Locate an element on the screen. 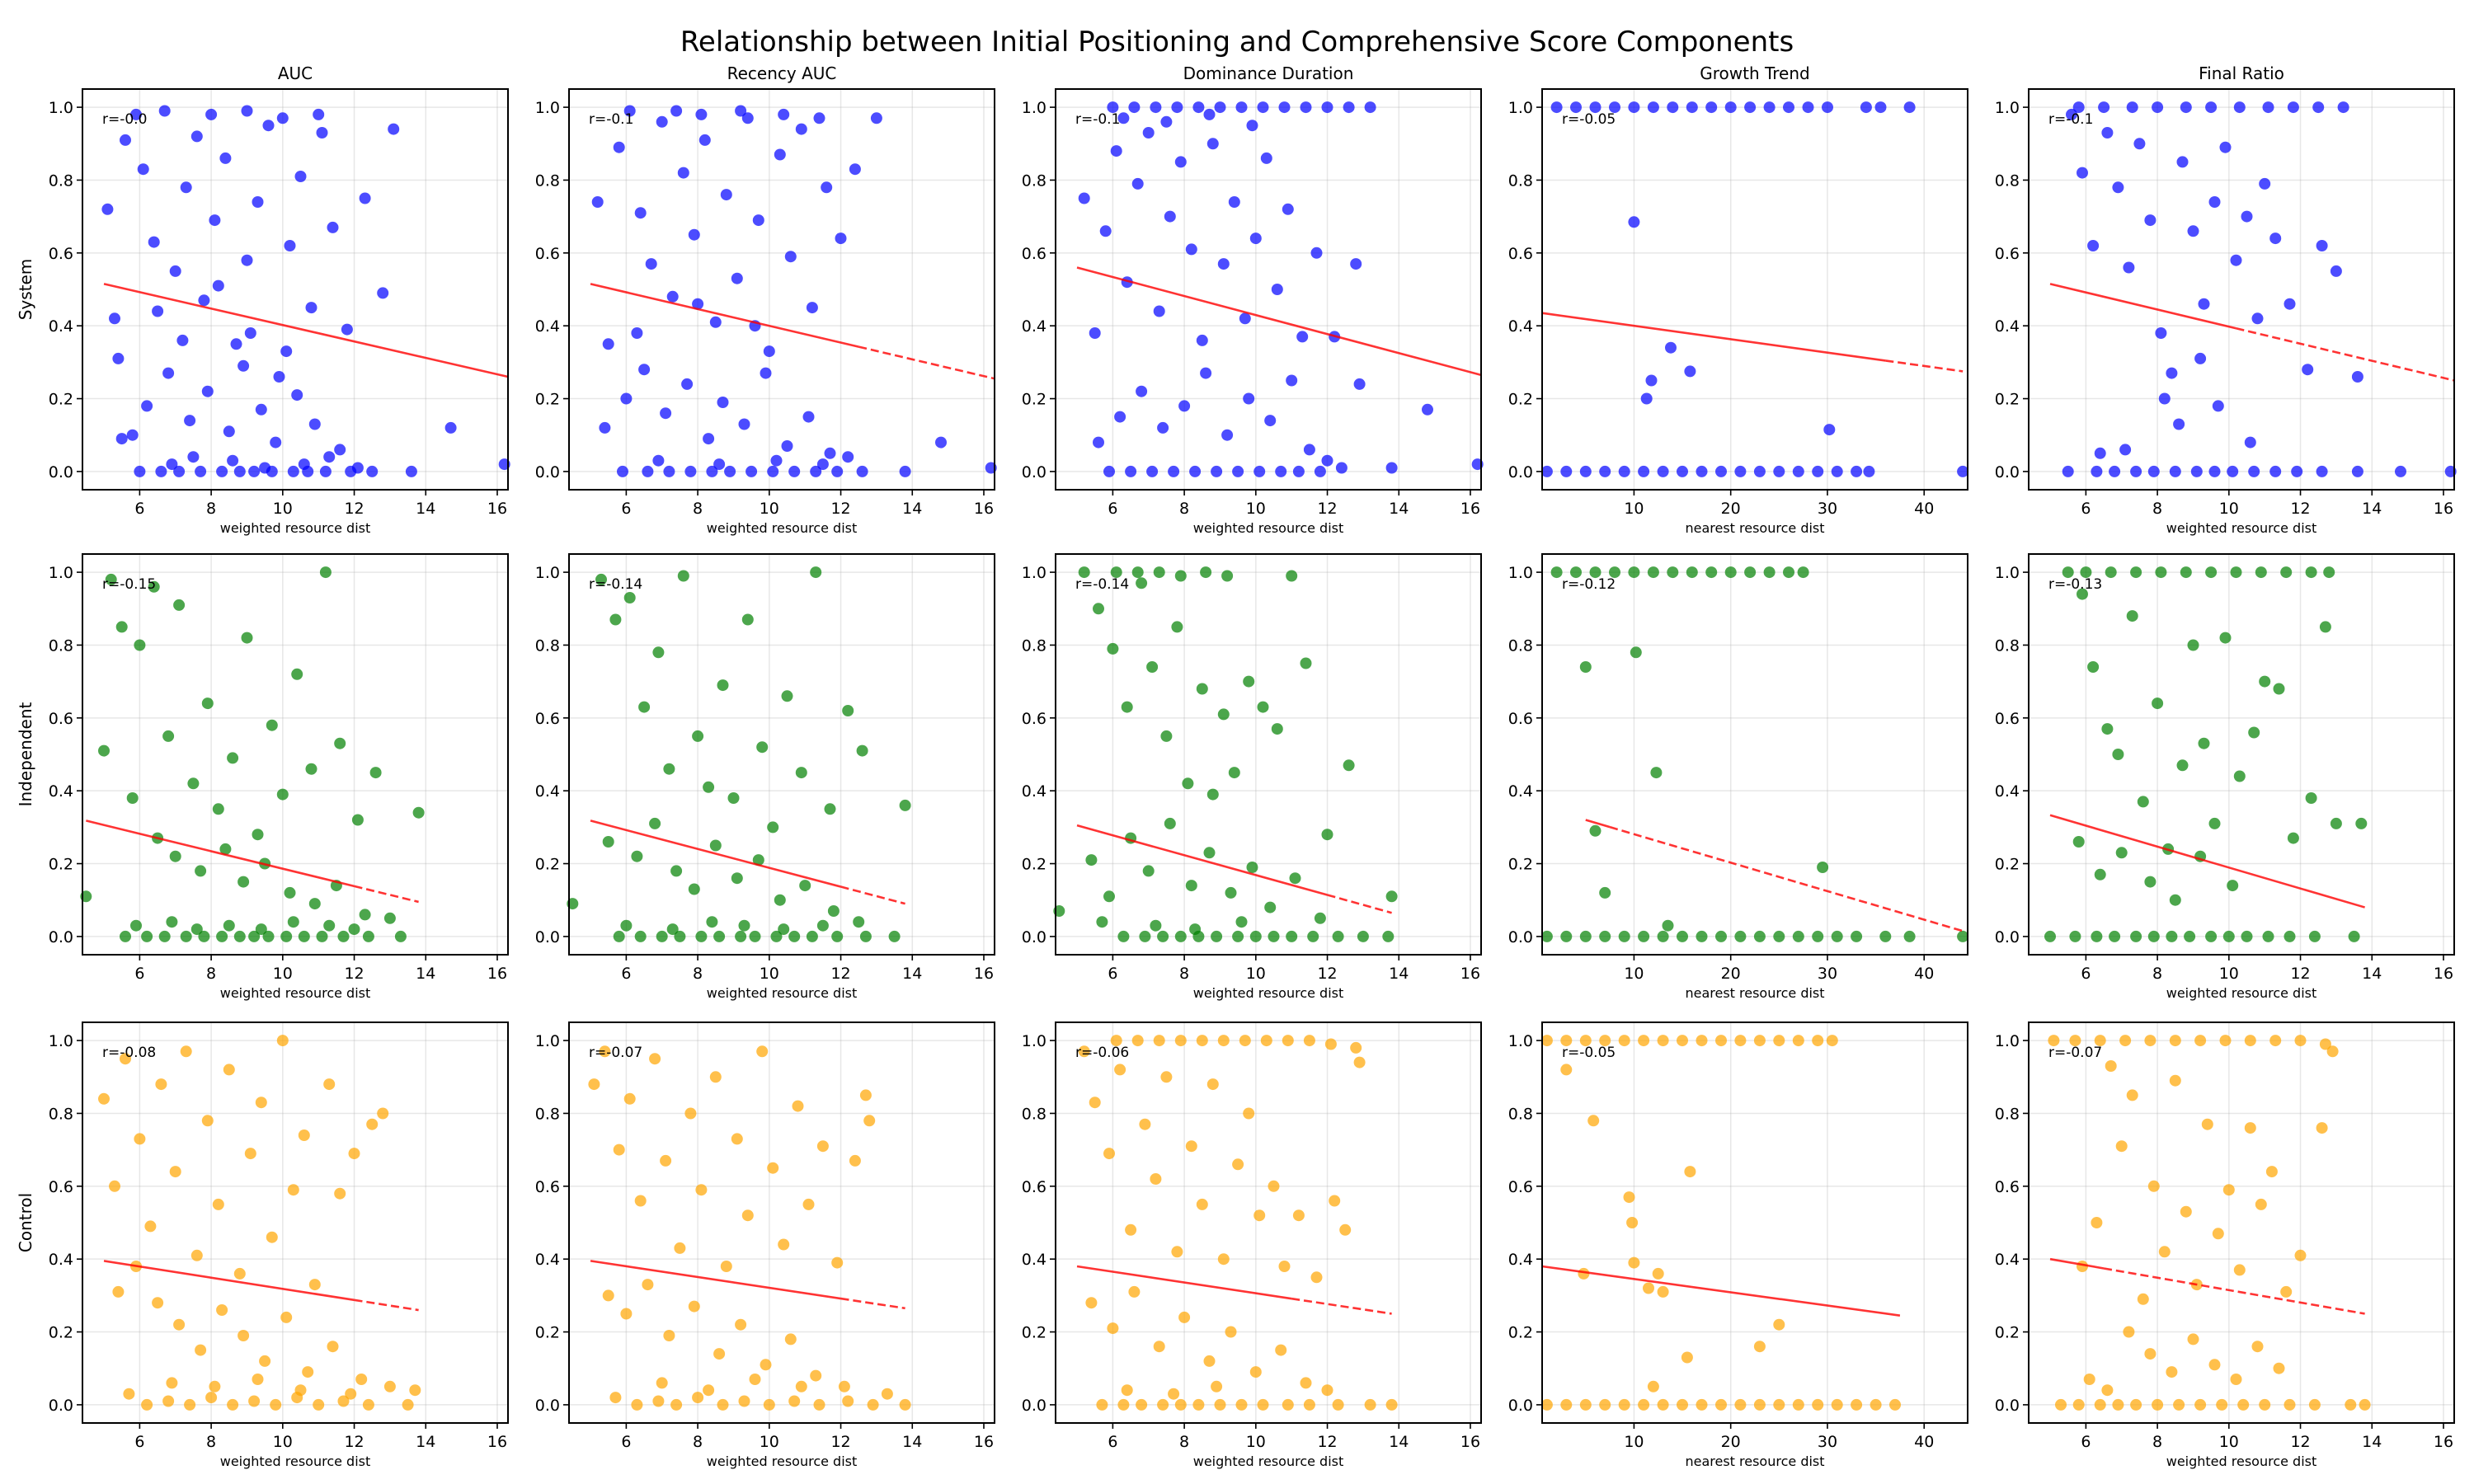 Image resolution: width=2474 pixels, height=1484 pixels. x-tick-label: 12 is located at coordinates (354, 1442).